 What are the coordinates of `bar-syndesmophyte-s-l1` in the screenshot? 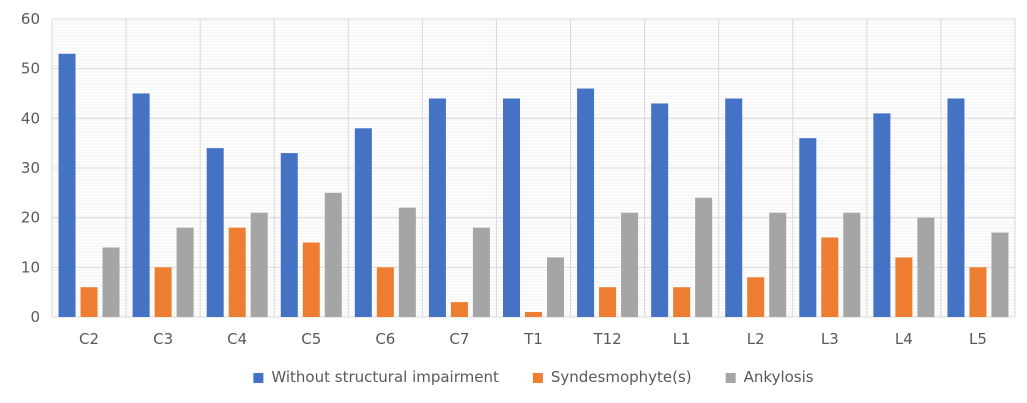 It's located at (682, 302).